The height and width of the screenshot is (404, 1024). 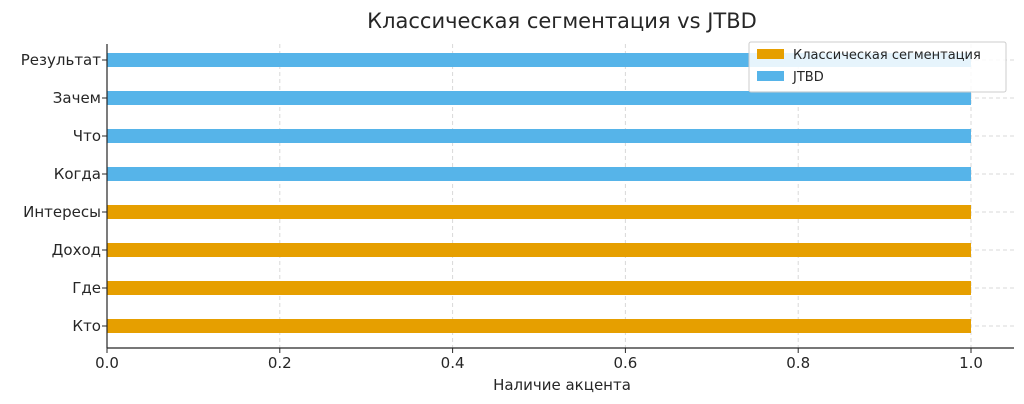 I want to click on y-tick-label: Что, so click(x=87, y=136).